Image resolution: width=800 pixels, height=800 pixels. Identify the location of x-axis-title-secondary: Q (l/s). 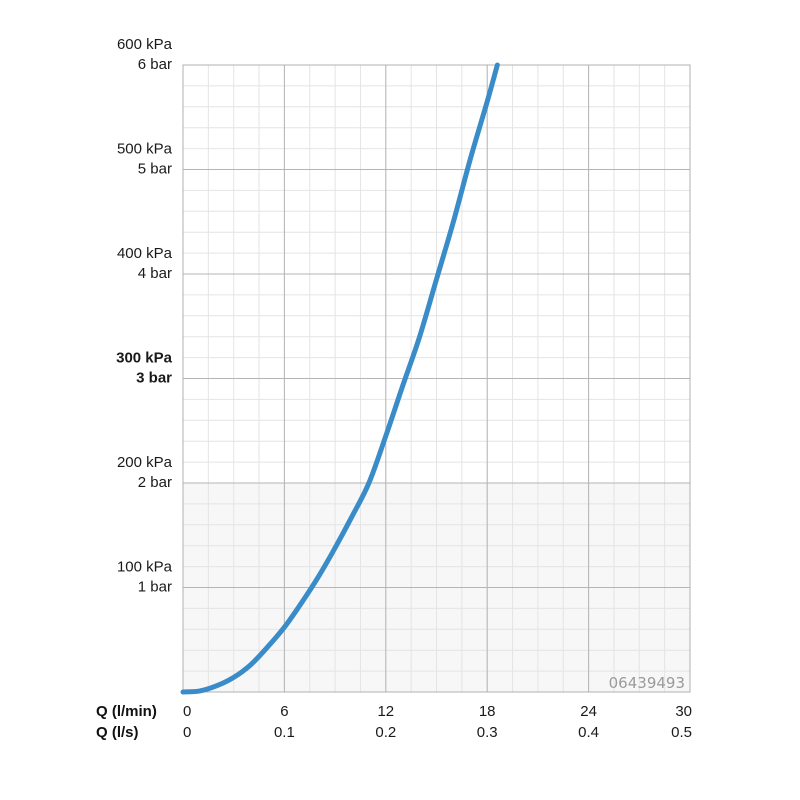
(117, 732).